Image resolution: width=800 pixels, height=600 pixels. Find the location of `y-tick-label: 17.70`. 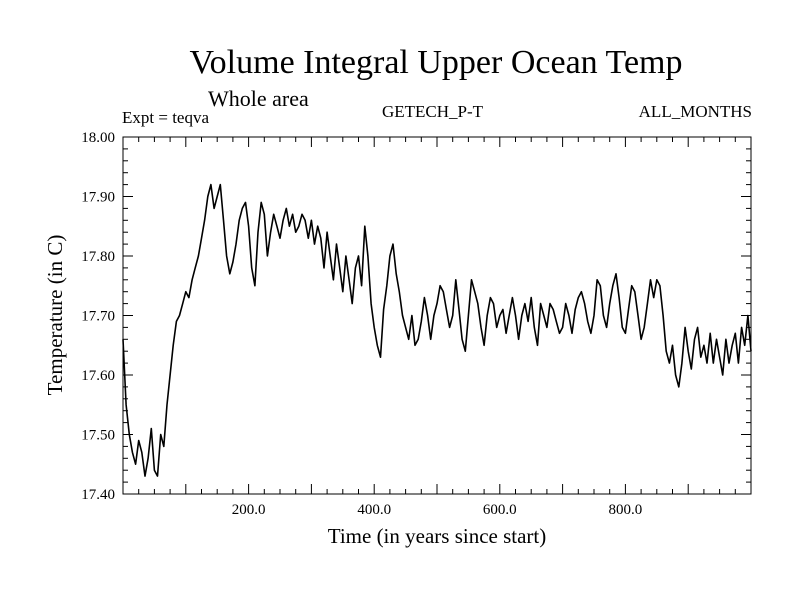

y-tick-label: 17.70 is located at coordinates (98, 317).